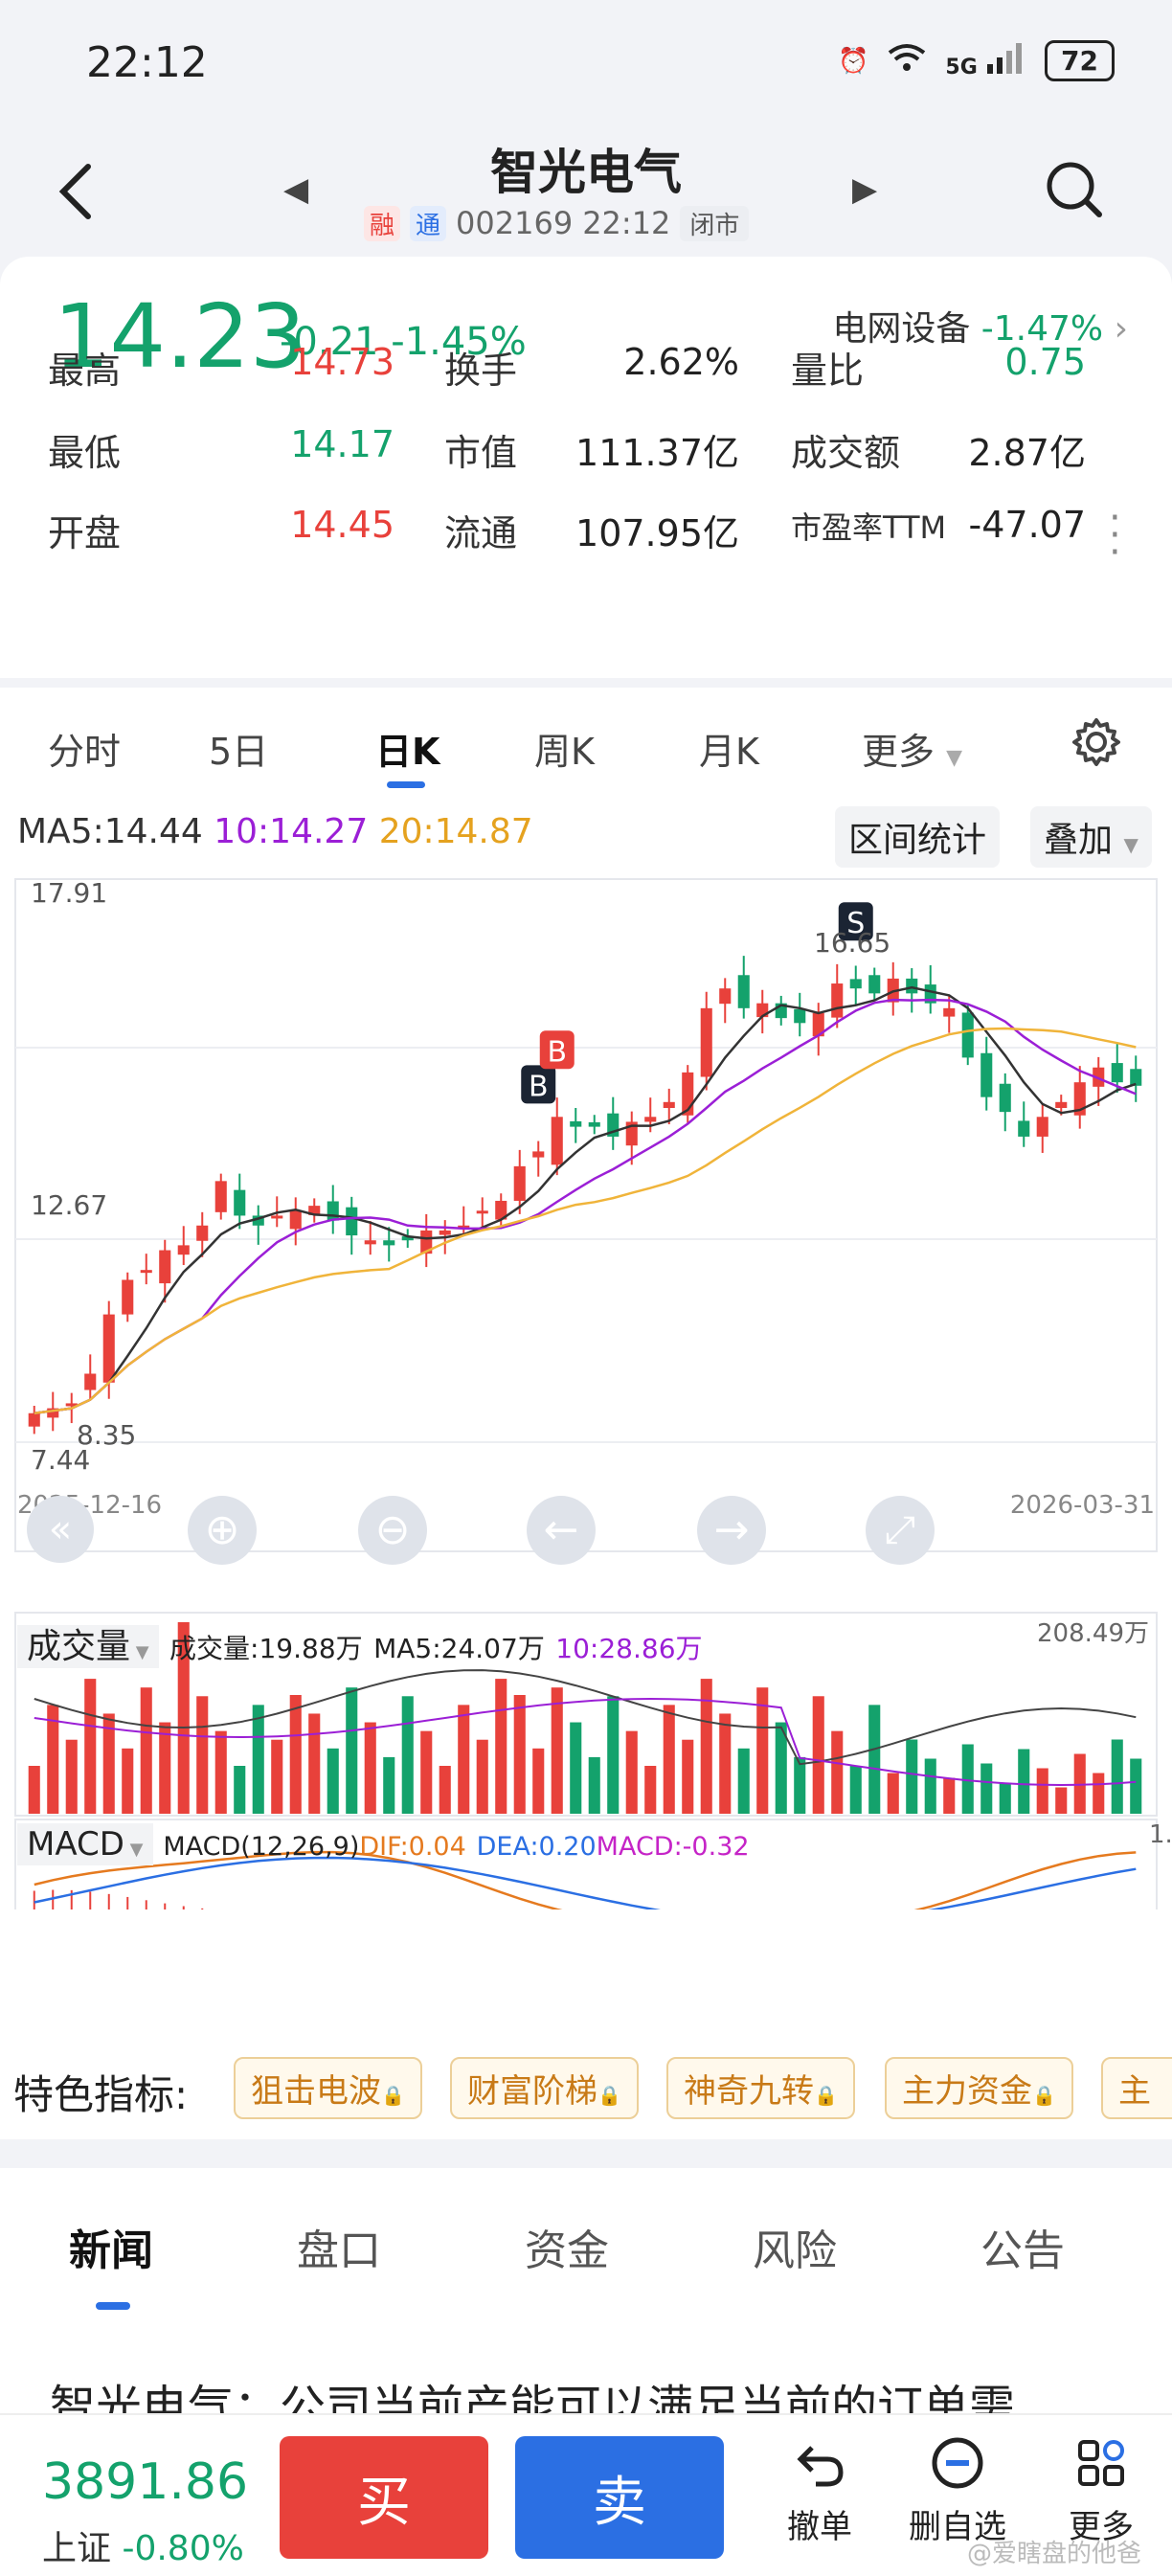 Image resolution: width=1172 pixels, height=2576 pixels. What do you see at coordinates (619, 2497) in the screenshot?
I see `sell-button: 卖` at bounding box center [619, 2497].